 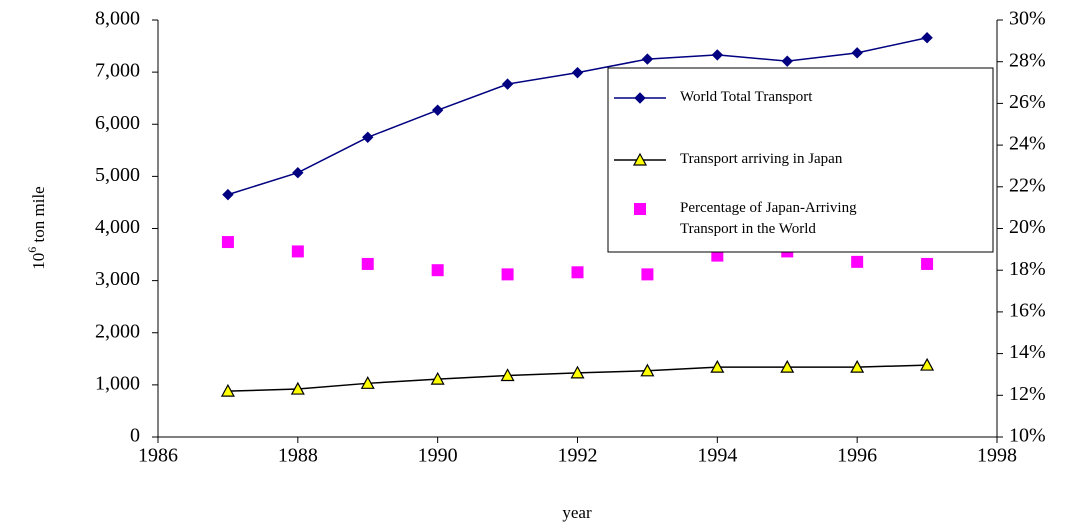 What do you see at coordinates (117, 279) in the screenshot?
I see `y-tick-label: 3,000` at bounding box center [117, 279].